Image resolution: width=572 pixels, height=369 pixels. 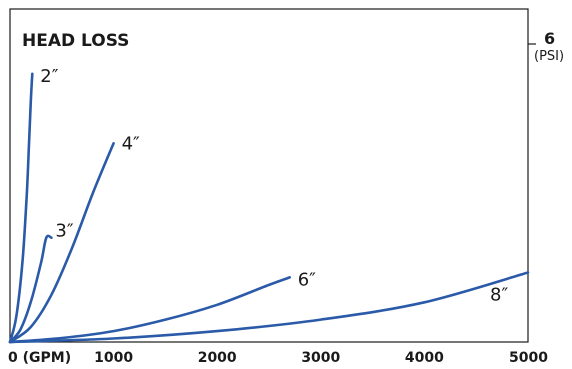 I want to click on series-label: 8″, so click(x=499, y=295).